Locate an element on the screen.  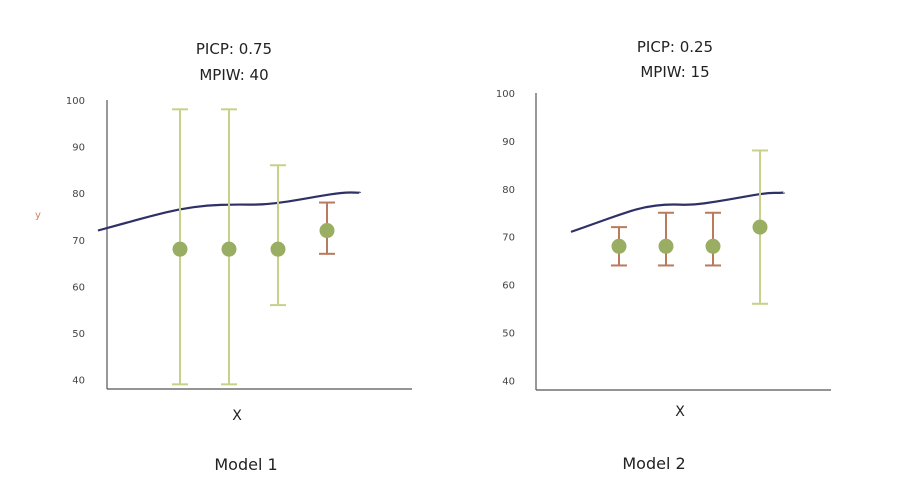
chart-2-ytick-label: 50 is located at coordinates (508, 334).